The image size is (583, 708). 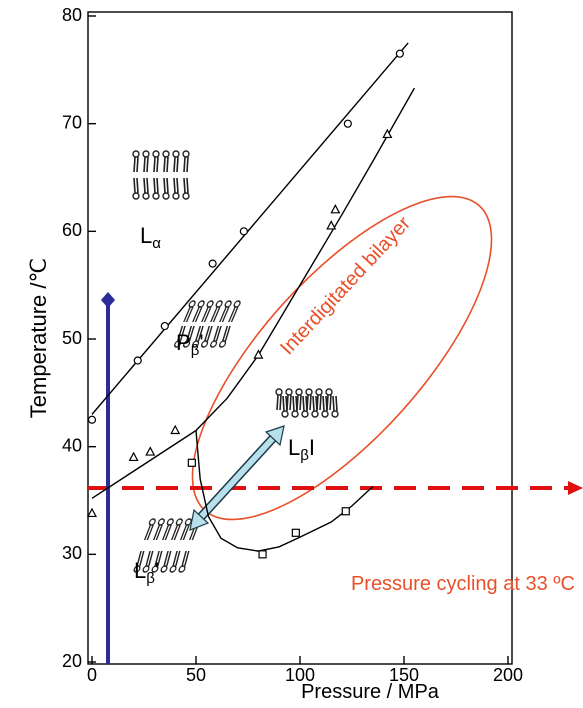 What do you see at coordinates (161, 175) in the screenshot?
I see `molecule-icon` at bounding box center [161, 175].